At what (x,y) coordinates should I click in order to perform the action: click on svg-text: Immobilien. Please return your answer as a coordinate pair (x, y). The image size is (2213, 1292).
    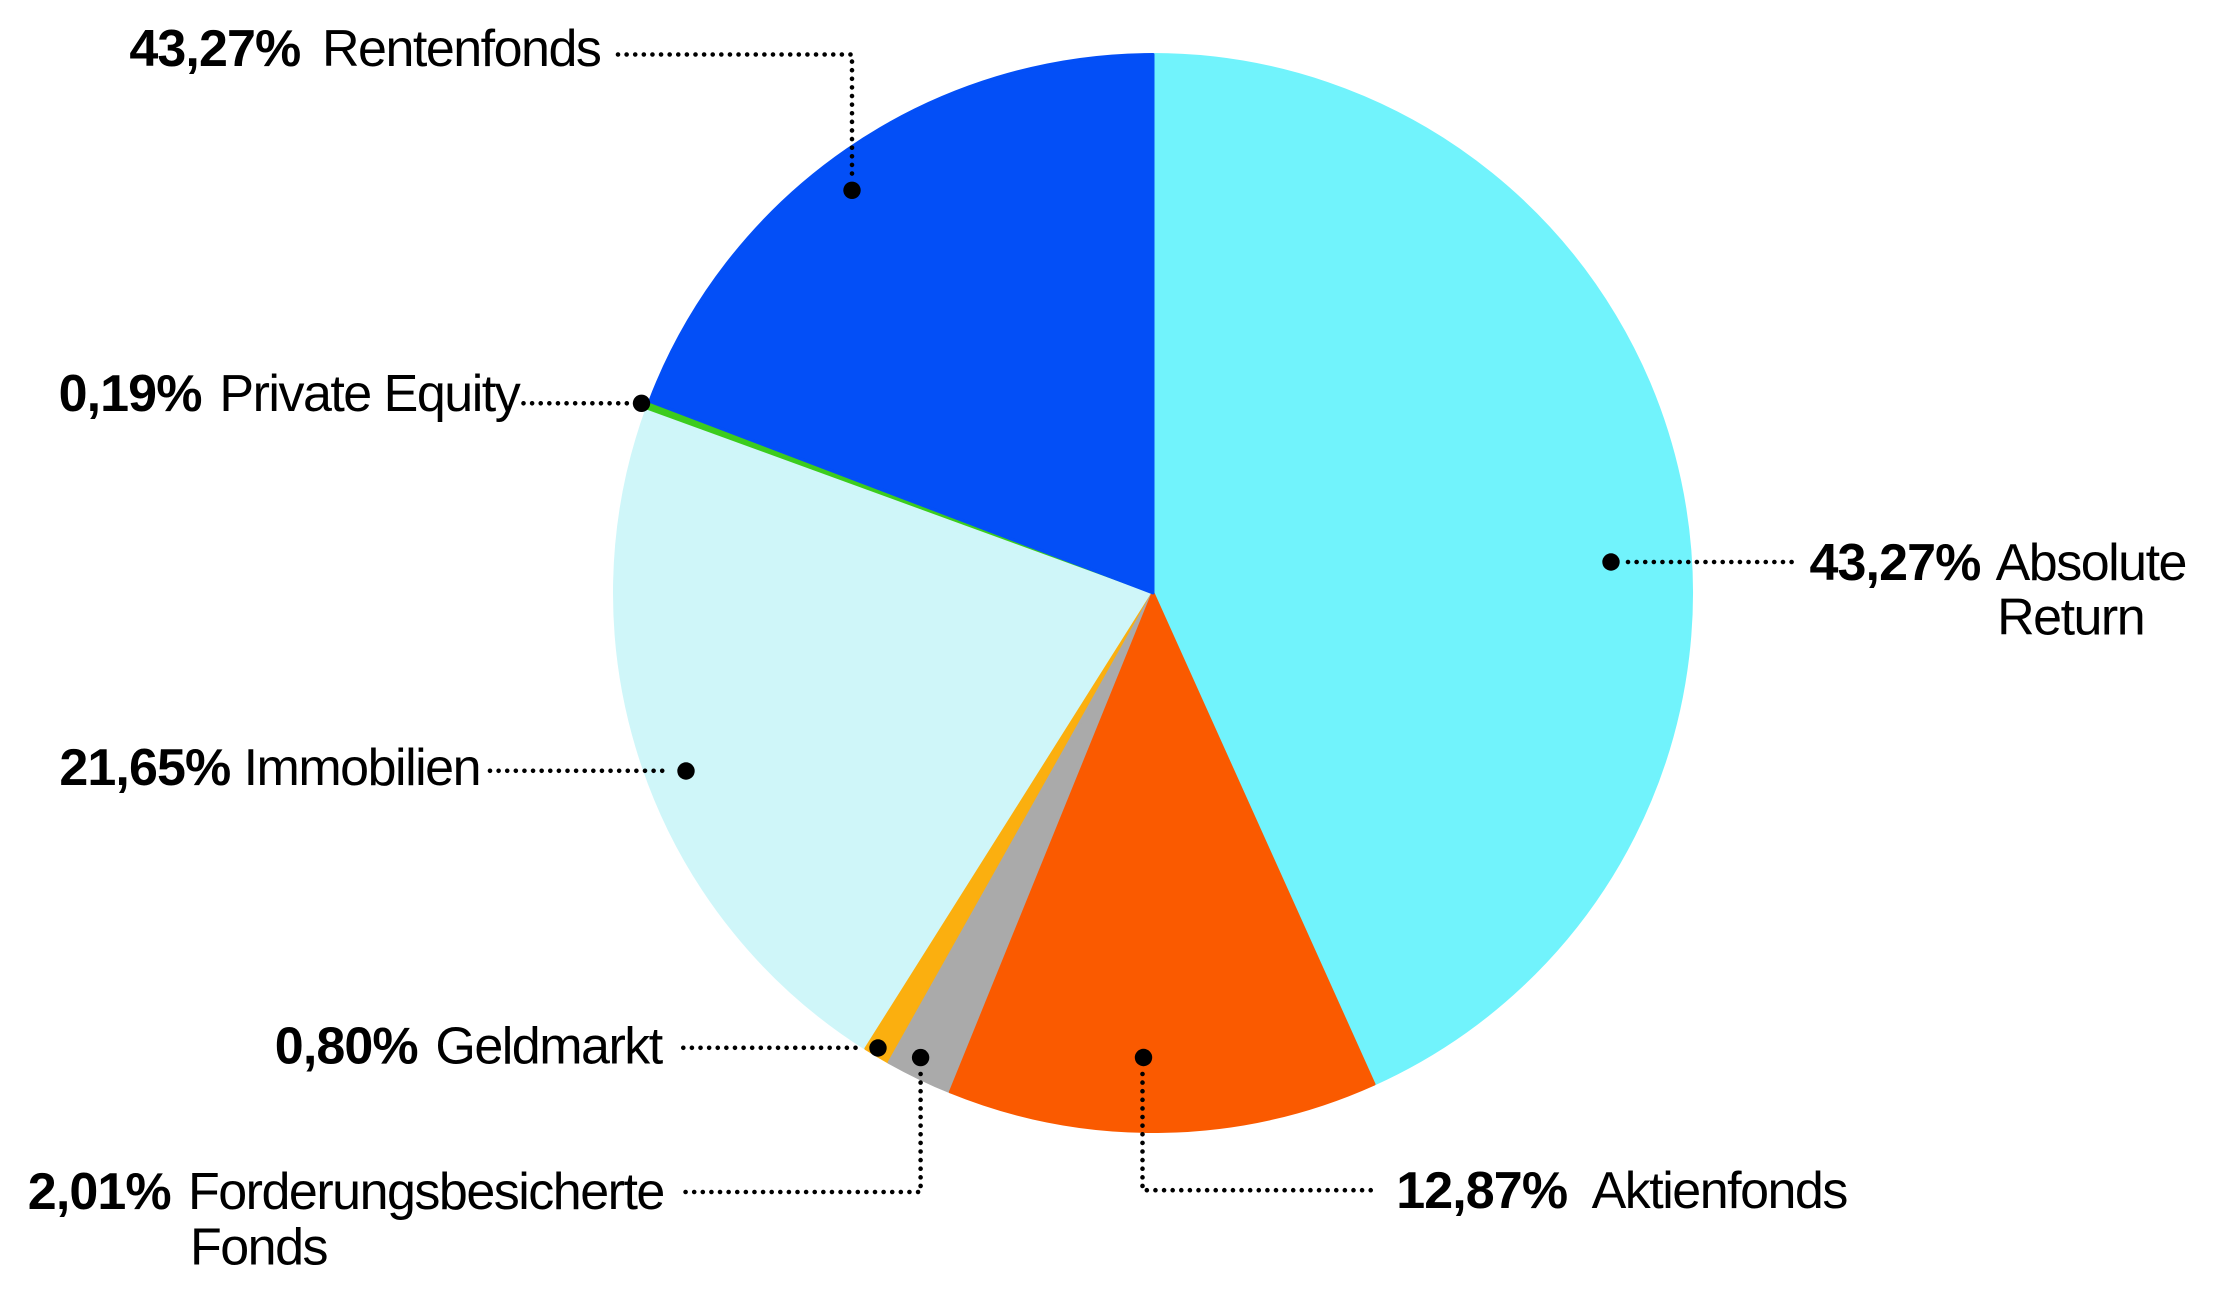
    Looking at the image, I should click on (362, 768).